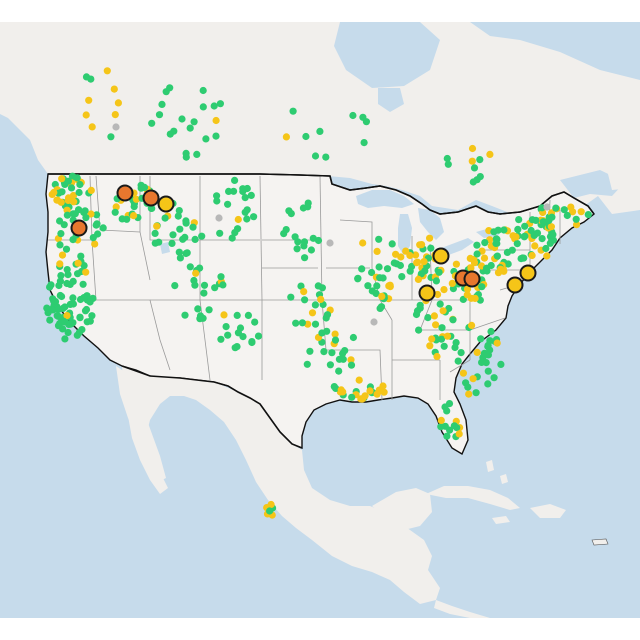 The image size is (640, 640). What do you see at coordinates (427, 293) in the screenshot?
I see `highlighted-marker-yellow-indiana` at bounding box center [427, 293].